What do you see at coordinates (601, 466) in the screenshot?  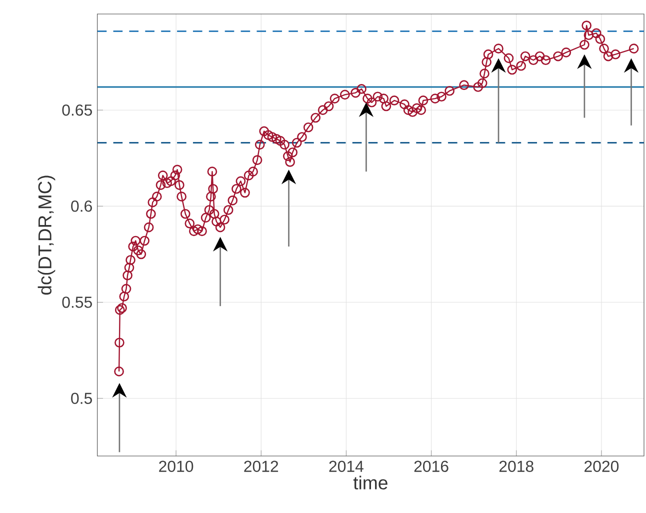 I see `x-tick-label: 2020` at bounding box center [601, 466].